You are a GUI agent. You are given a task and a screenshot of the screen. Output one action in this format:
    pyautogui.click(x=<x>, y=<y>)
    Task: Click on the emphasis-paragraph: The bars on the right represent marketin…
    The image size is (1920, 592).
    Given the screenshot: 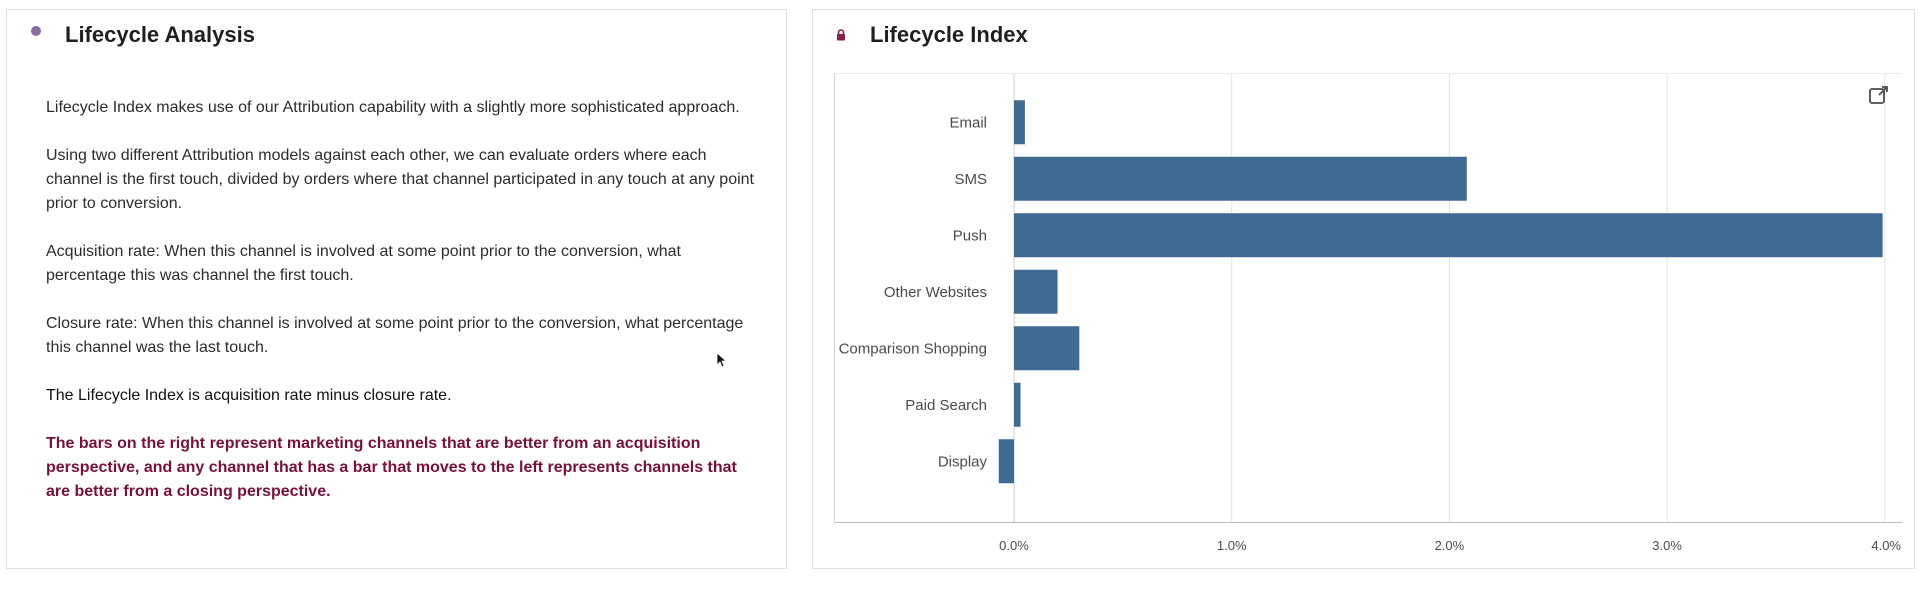 What is the action you would take?
    pyautogui.click(x=391, y=467)
    